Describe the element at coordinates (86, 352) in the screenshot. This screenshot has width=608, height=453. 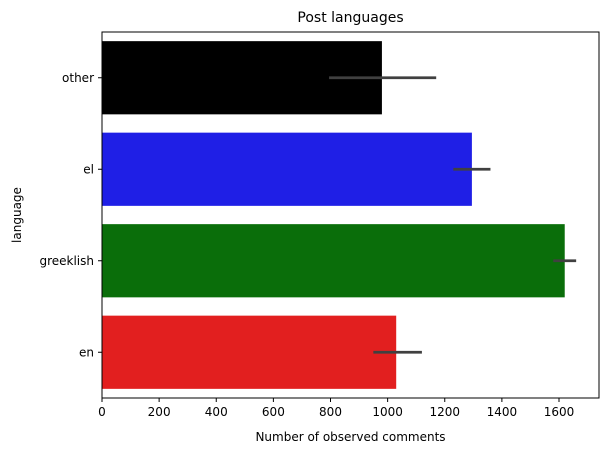
I see `y-tick-label-en: en` at that location.